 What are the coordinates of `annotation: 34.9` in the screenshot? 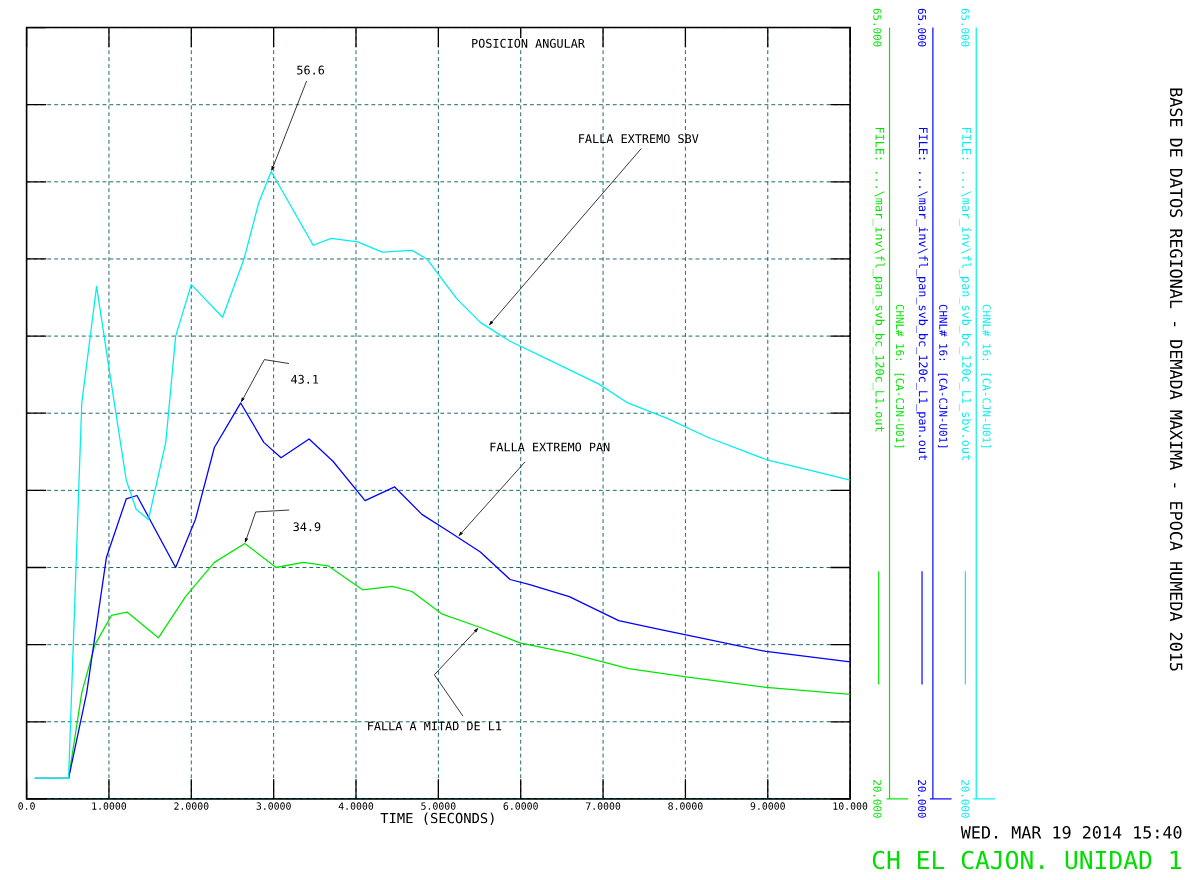 It's located at (307, 527).